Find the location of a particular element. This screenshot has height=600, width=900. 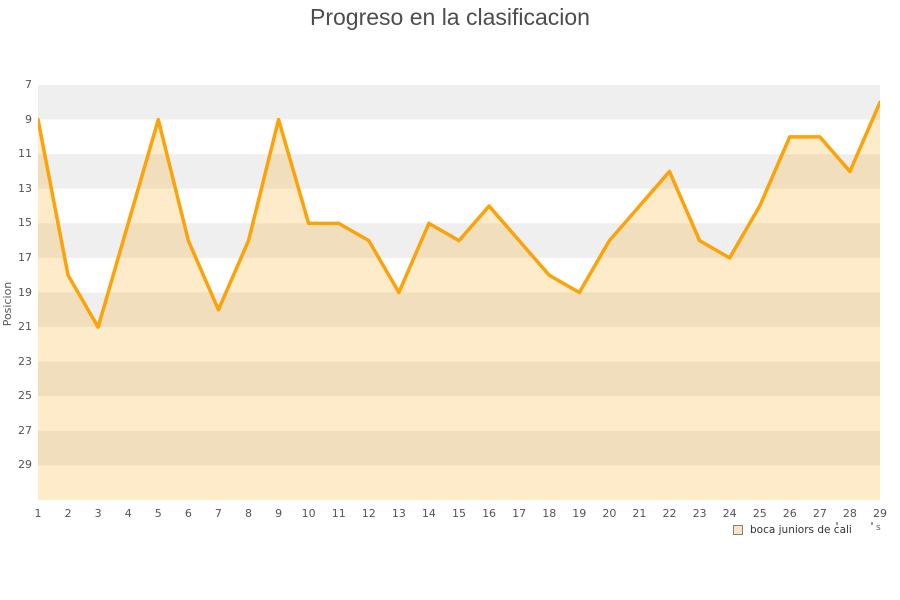

x-tick-label: 29 is located at coordinates (880, 513).